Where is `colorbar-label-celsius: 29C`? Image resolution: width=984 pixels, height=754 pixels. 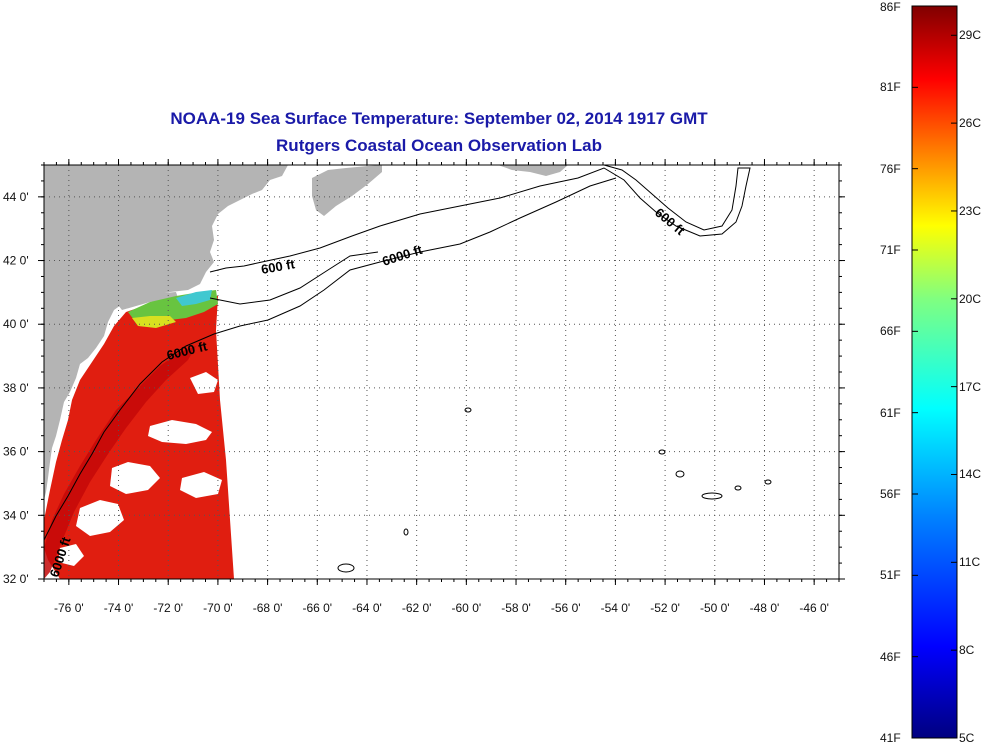
colorbar-label-celsius: 29C is located at coordinates (970, 35).